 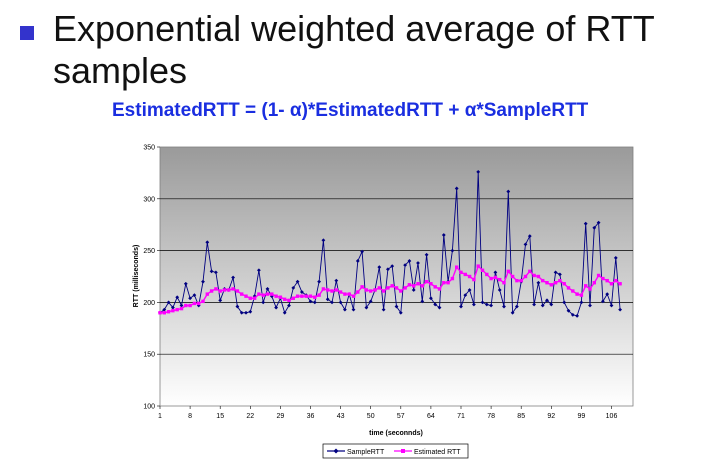 What do you see at coordinates (354, 28) in the screenshot?
I see `slide-title-line-1: Exponential weighted average of RTT` at bounding box center [354, 28].